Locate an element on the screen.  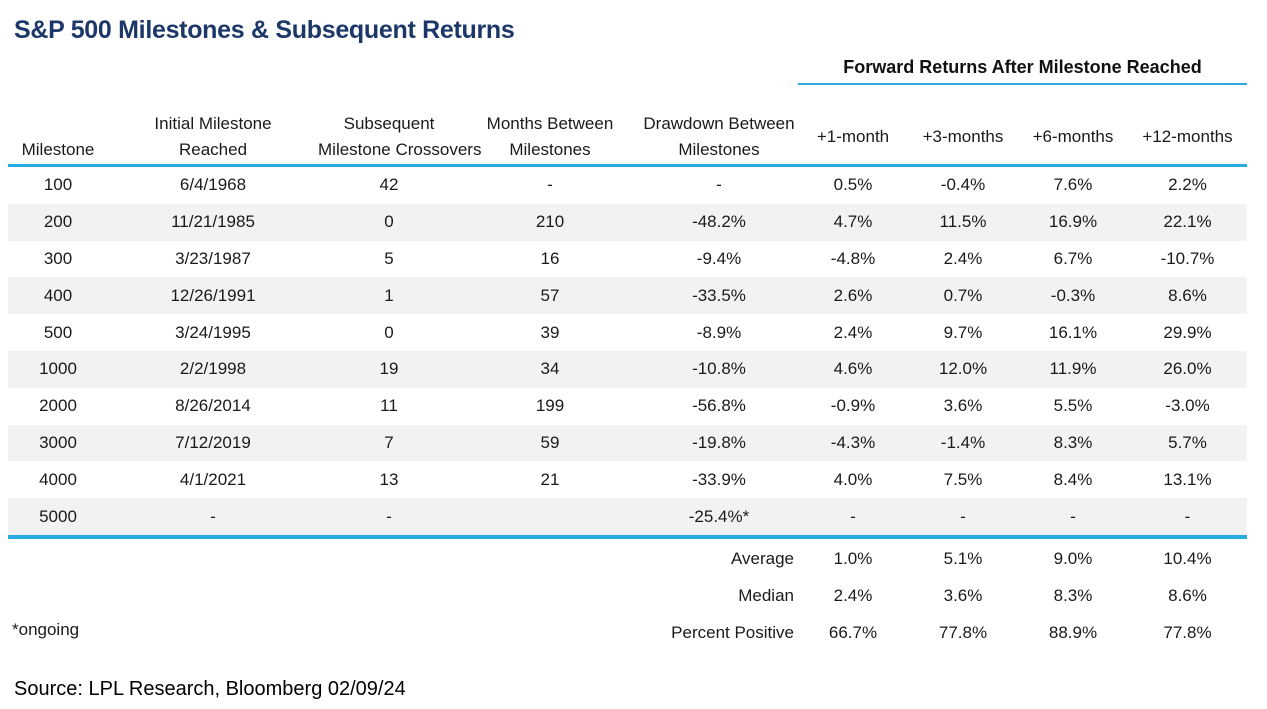
table-cell: 5 is located at coordinates (389, 258).